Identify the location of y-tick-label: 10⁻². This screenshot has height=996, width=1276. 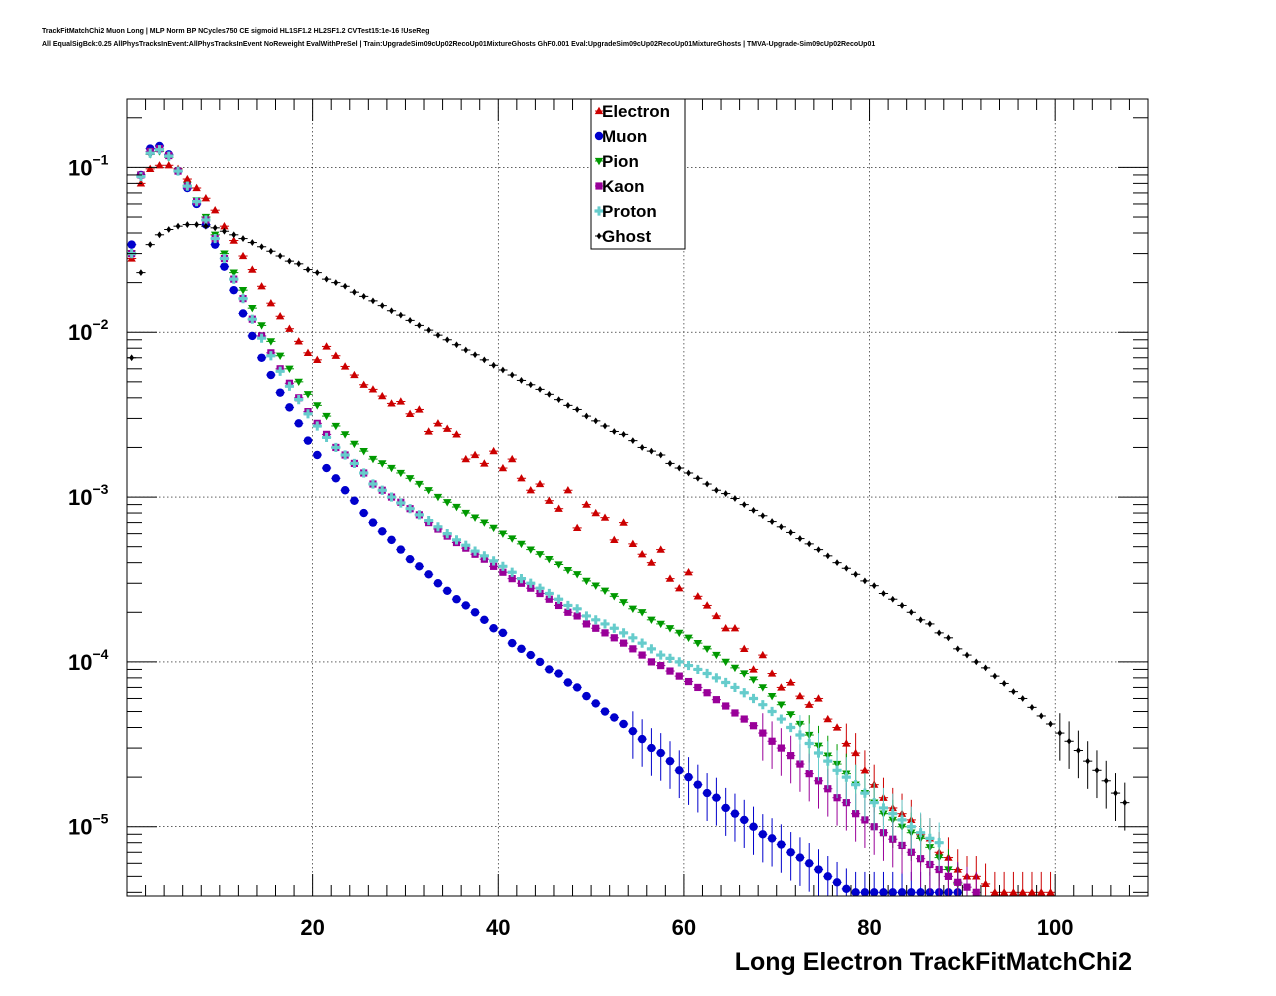
(88, 330).